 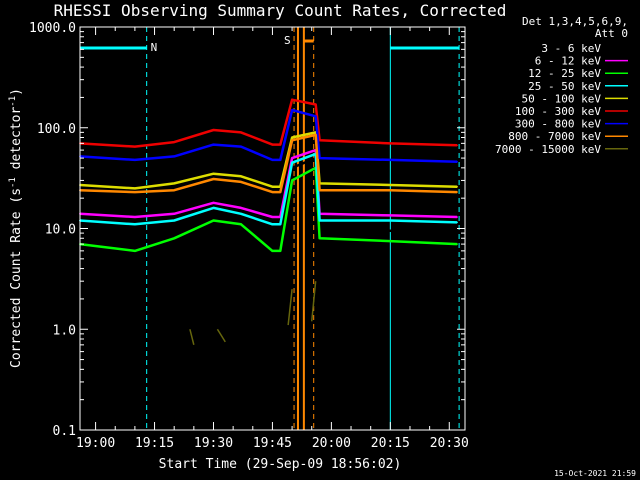 What do you see at coordinates (287, 40) in the screenshot?
I see `saa-label: S` at bounding box center [287, 40].